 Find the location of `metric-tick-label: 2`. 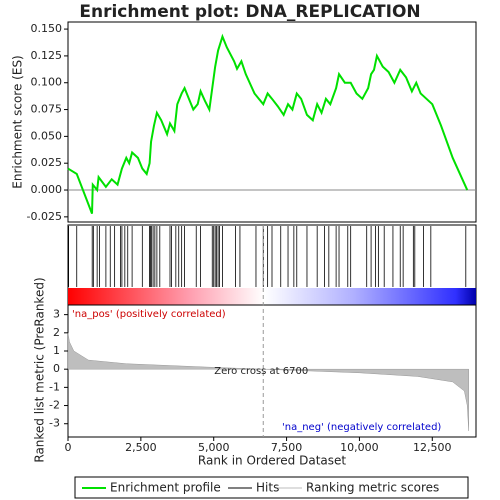

metric-tick-label: 2 is located at coordinates (56, 332).